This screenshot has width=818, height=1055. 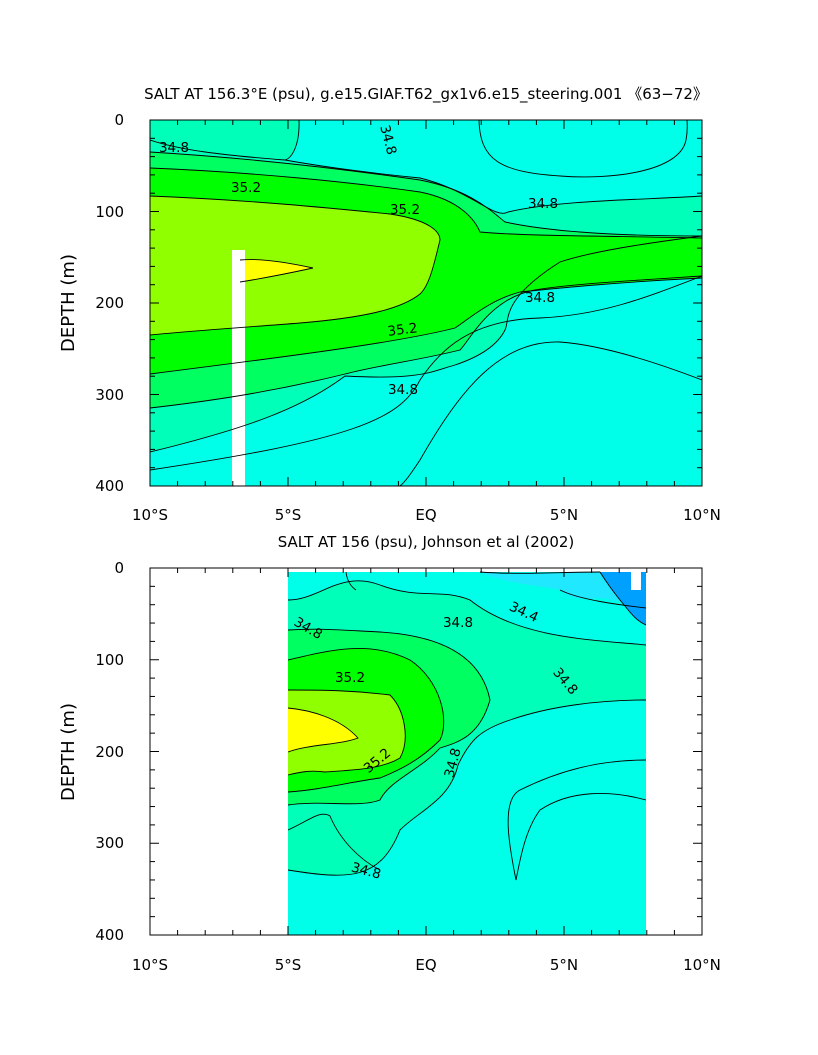 What do you see at coordinates (238, 368) in the screenshot?
I see `missing-data-column` at bounding box center [238, 368].